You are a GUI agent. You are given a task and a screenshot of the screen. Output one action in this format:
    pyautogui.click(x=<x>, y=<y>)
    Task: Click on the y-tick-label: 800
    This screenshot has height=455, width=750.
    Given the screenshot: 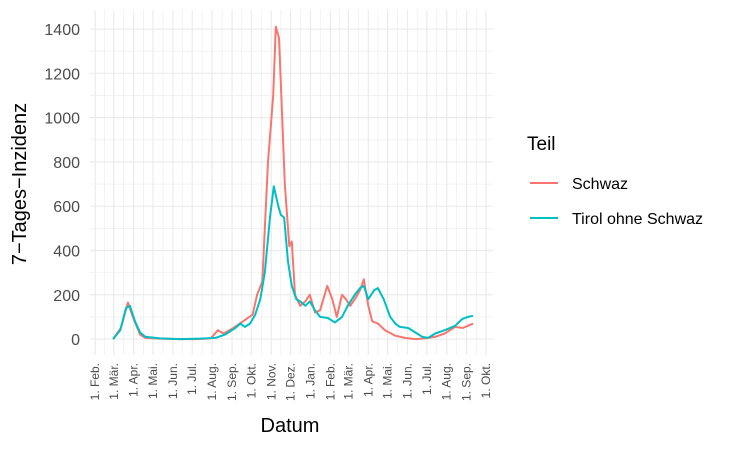 What is the action you would take?
    pyautogui.click(x=66, y=163)
    